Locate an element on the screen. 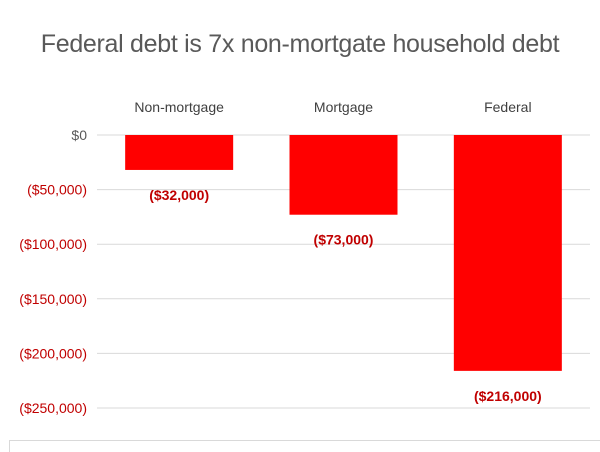  data-label: ($73,000) is located at coordinates (344, 240).